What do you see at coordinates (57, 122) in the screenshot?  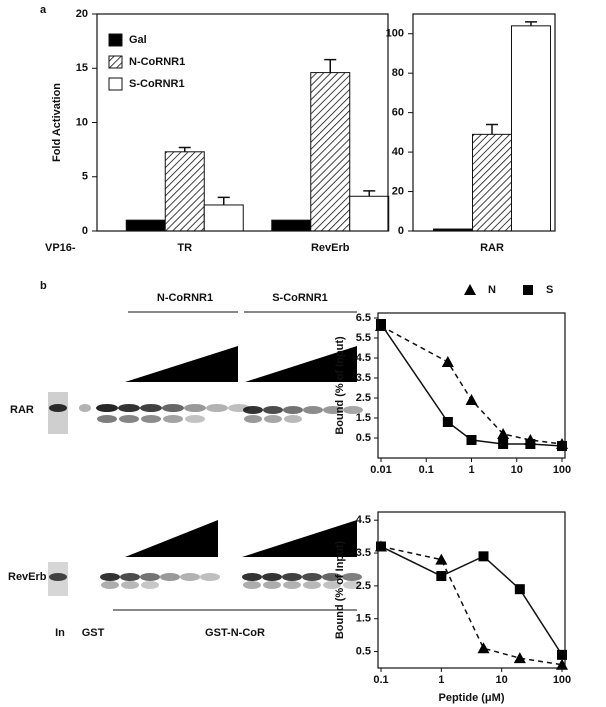 I see `y-axis-label: Fold Activation` at bounding box center [57, 122].